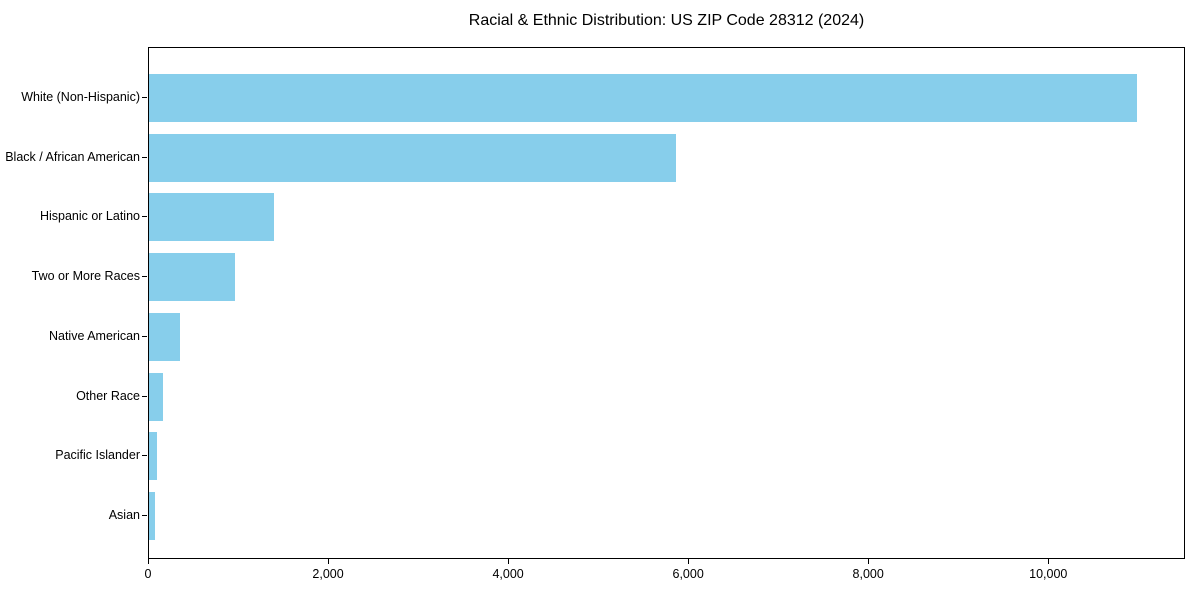 This screenshot has height=600, width=1200. I want to click on y-tick-label-pacific-islander: Pacific Islander, so click(97, 455).